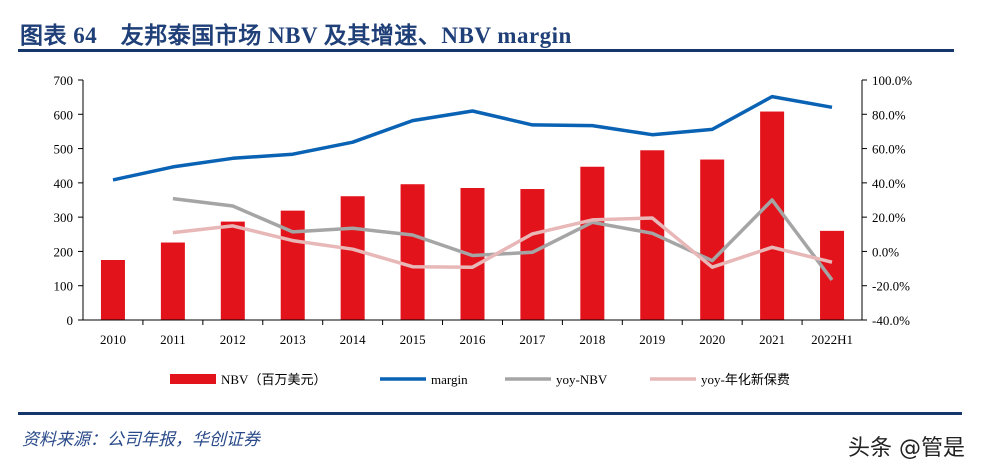  What do you see at coordinates (885, 251) in the screenshot?
I see `right-tick-label: 0.0%` at bounding box center [885, 251].